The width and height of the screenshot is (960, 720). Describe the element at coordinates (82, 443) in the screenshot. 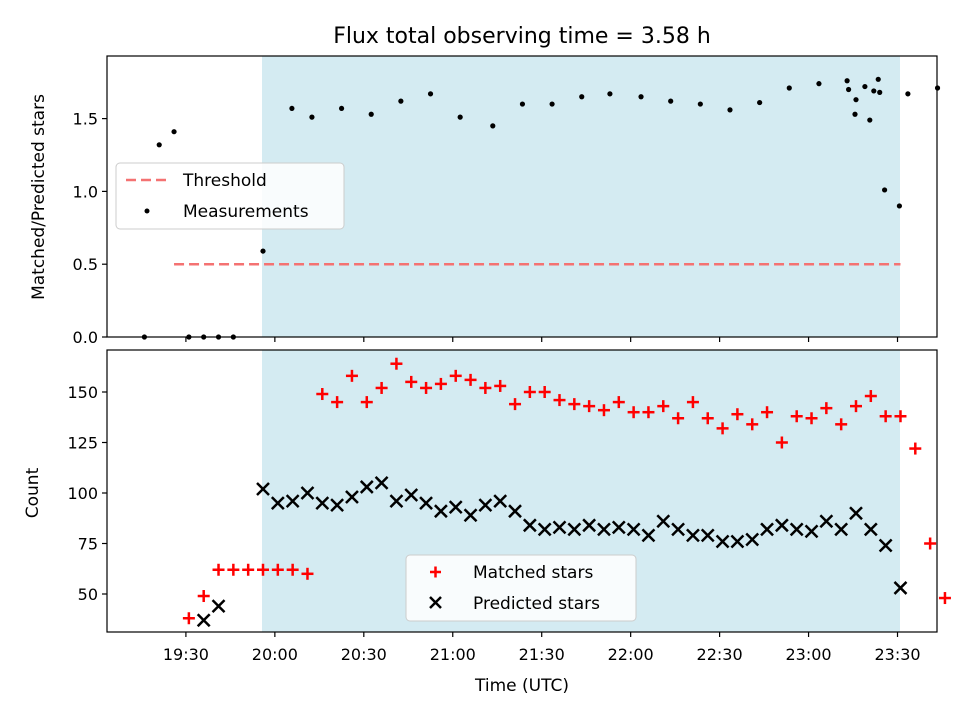

I see `bottom-y-tick-label: 125` at that location.